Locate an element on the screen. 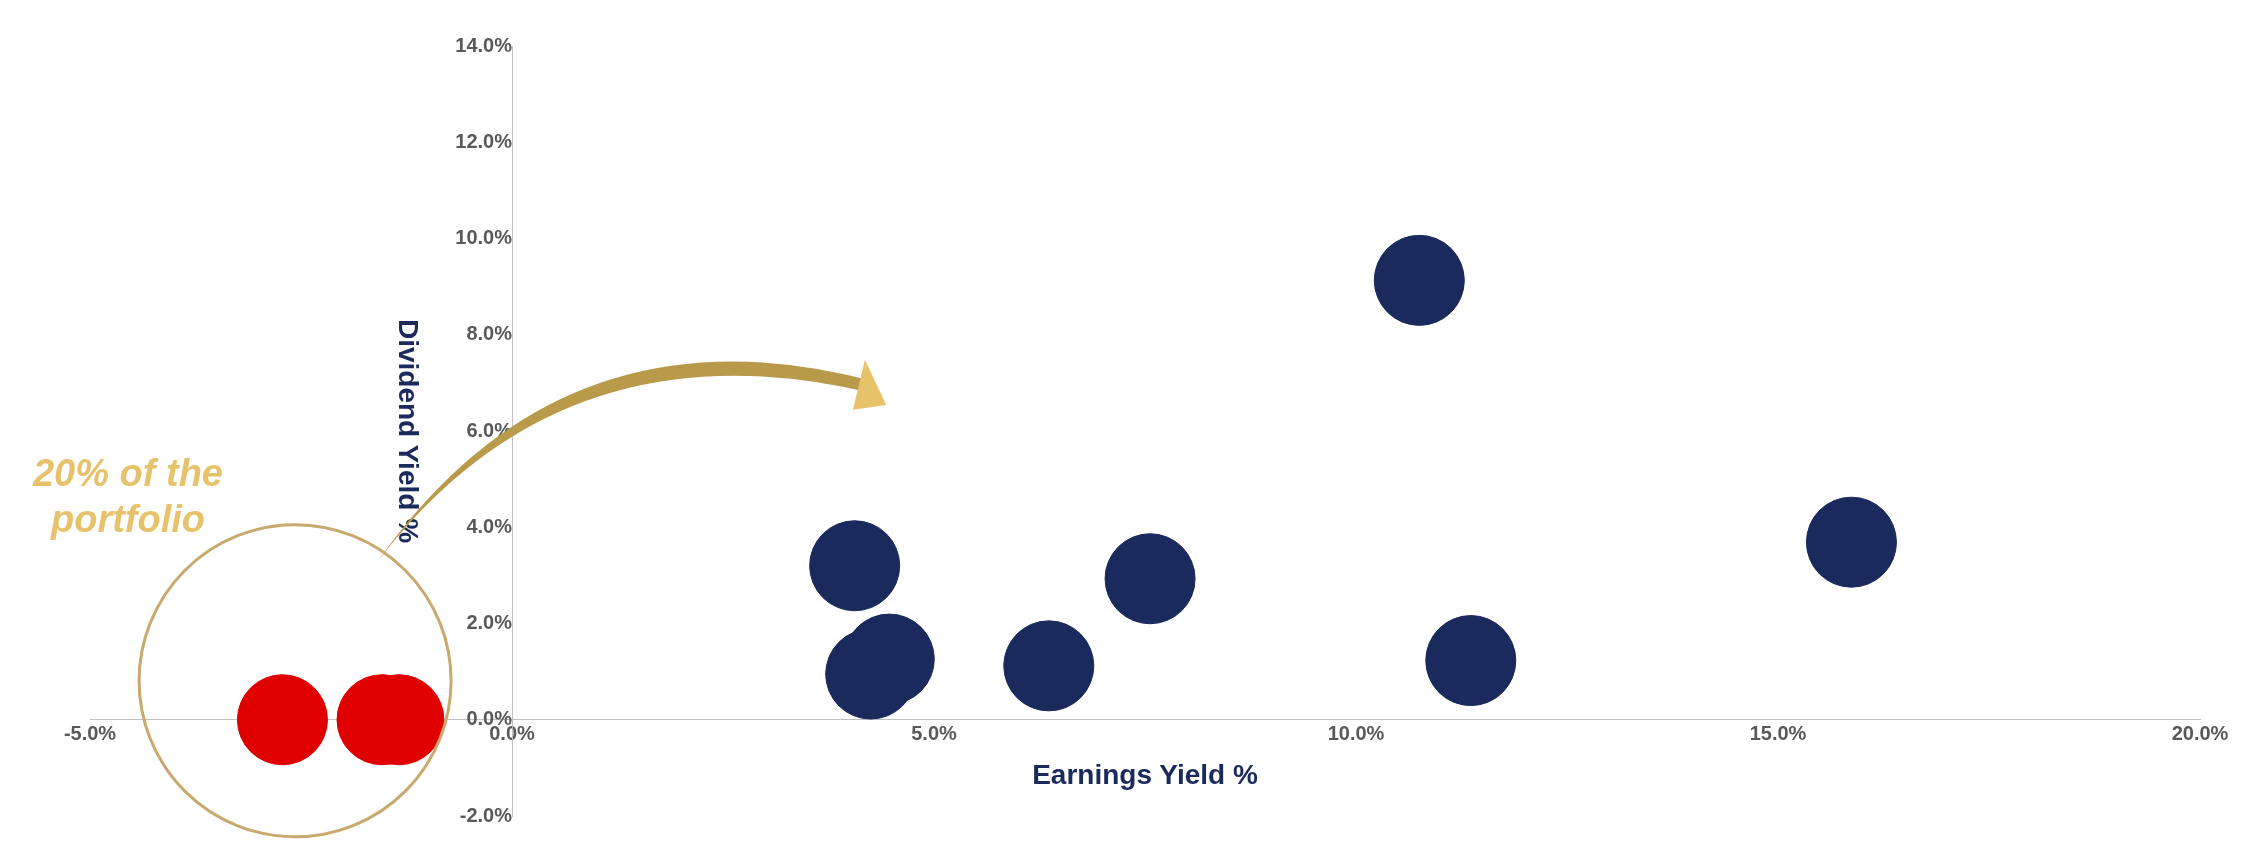 The image size is (2267, 862). y-tick-label: 14.0% is located at coordinates (484, 44).